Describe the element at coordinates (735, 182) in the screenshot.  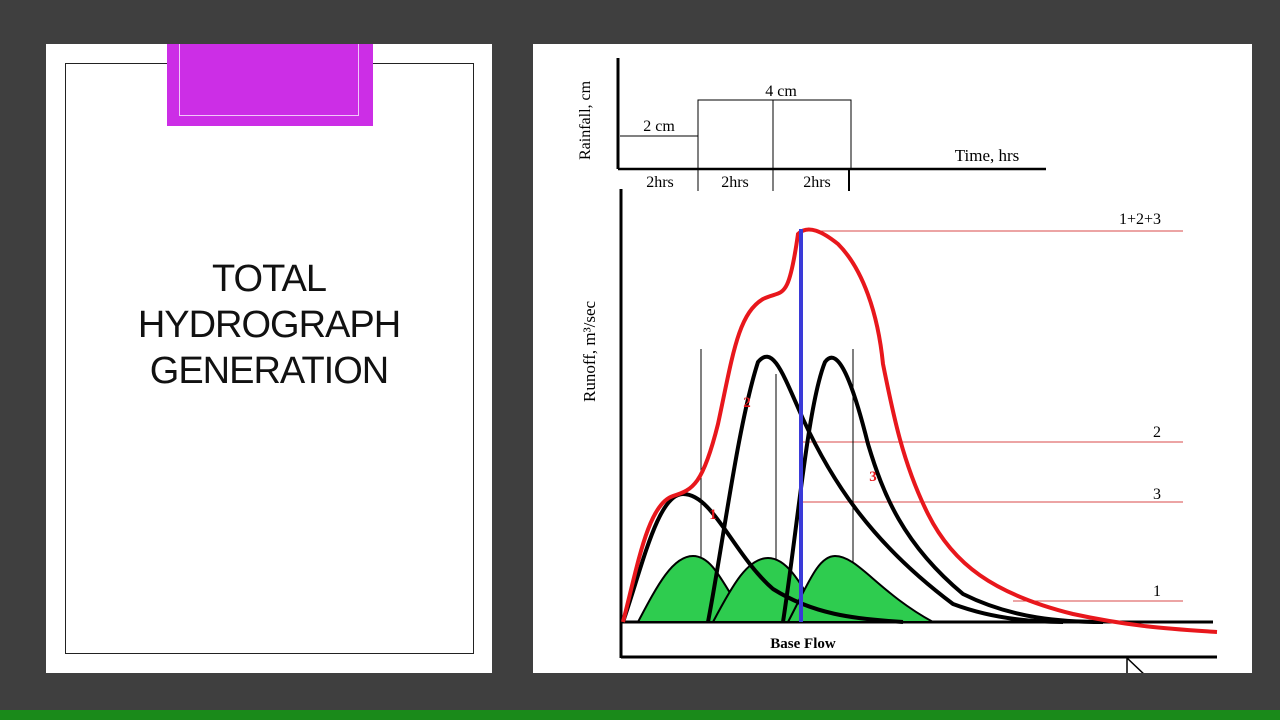
I see `time-interval-2: 2hrs` at that location.